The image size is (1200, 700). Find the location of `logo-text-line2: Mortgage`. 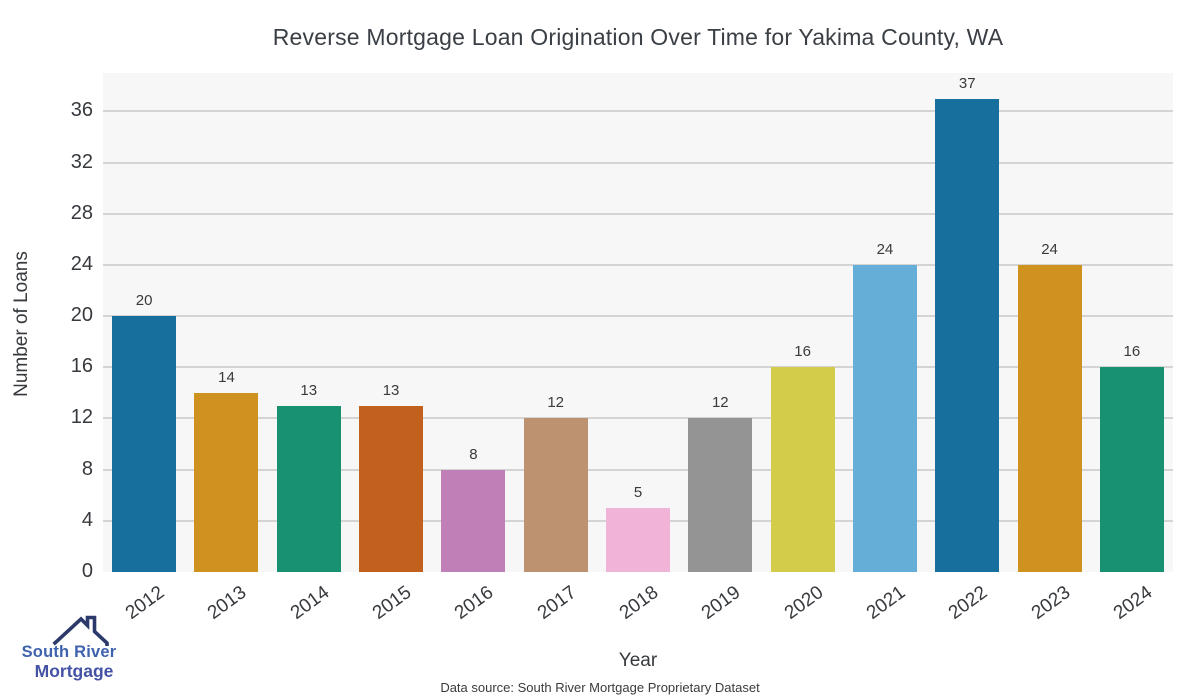

logo-text-line2: Mortgage is located at coordinates (74, 671).